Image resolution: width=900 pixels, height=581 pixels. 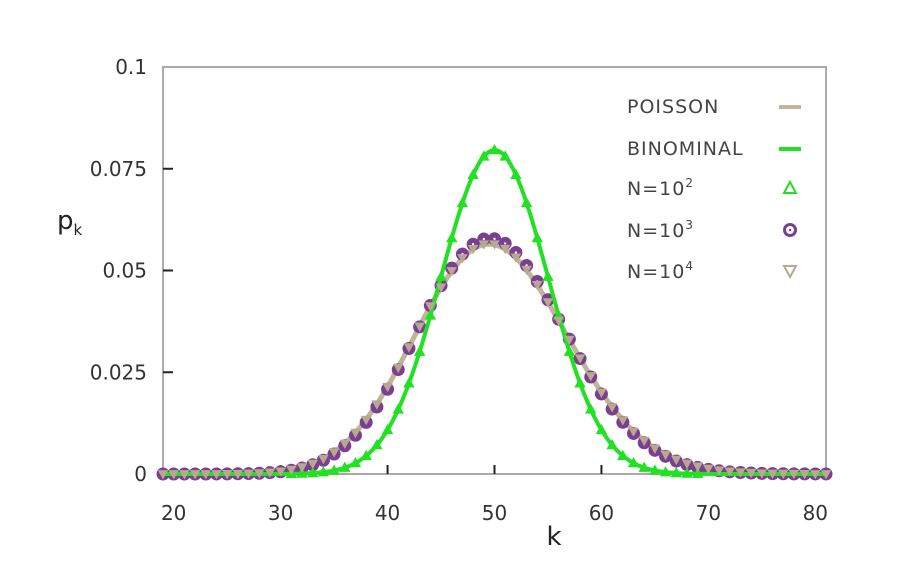 What do you see at coordinates (387, 513) in the screenshot?
I see `x-tick-label: 40` at bounding box center [387, 513].